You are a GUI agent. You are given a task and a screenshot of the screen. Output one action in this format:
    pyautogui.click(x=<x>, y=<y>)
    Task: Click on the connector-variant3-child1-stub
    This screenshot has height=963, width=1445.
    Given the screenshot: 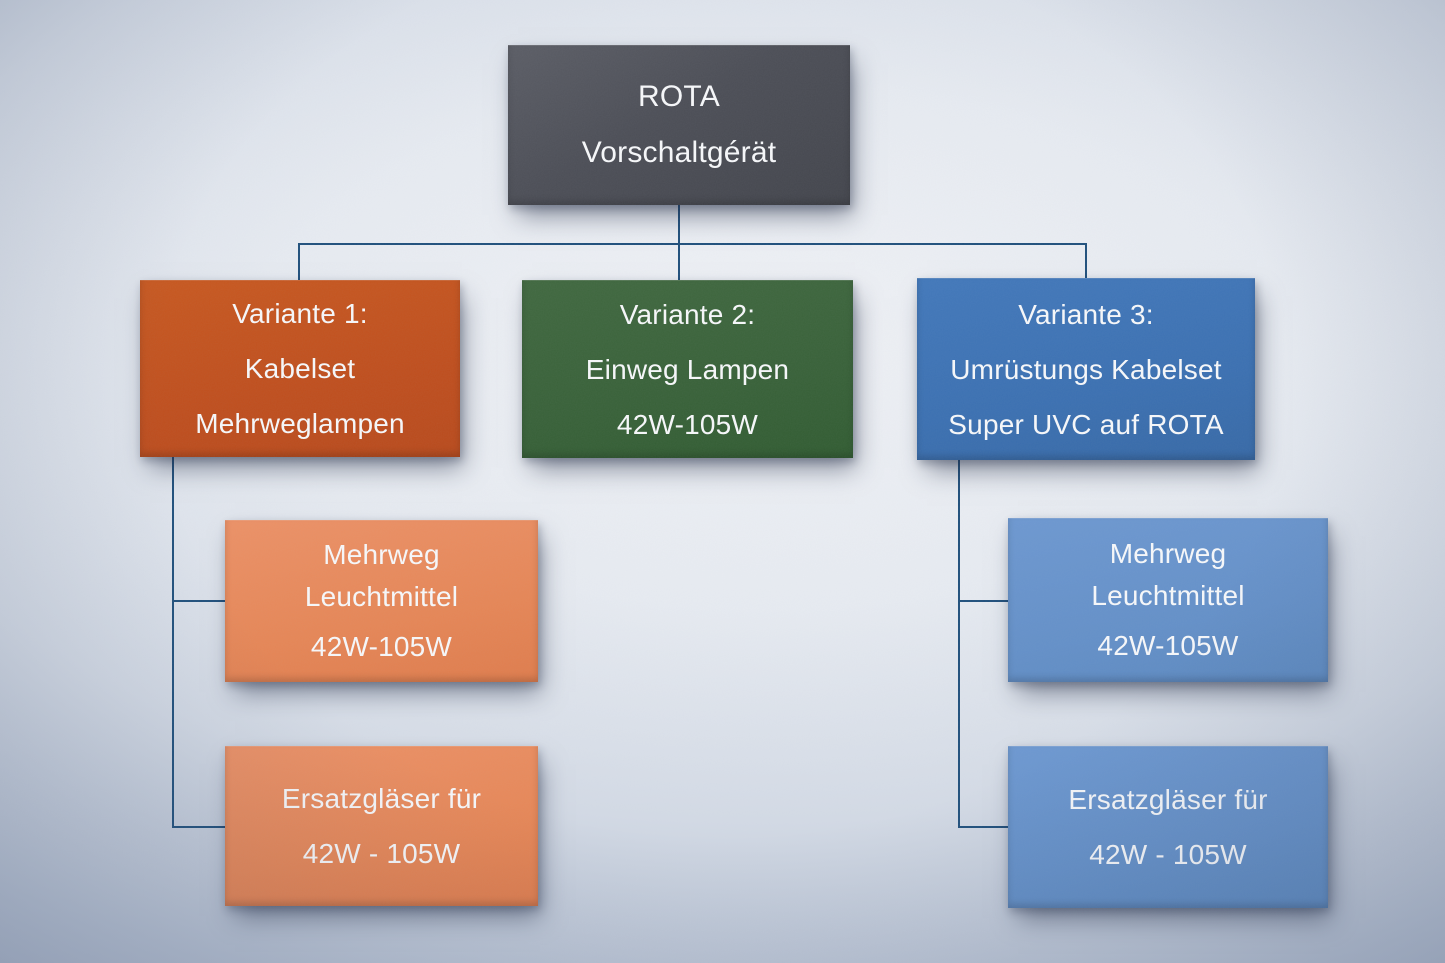 What is the action you would take?
    pyautogui.click(x=983, y=601)
    